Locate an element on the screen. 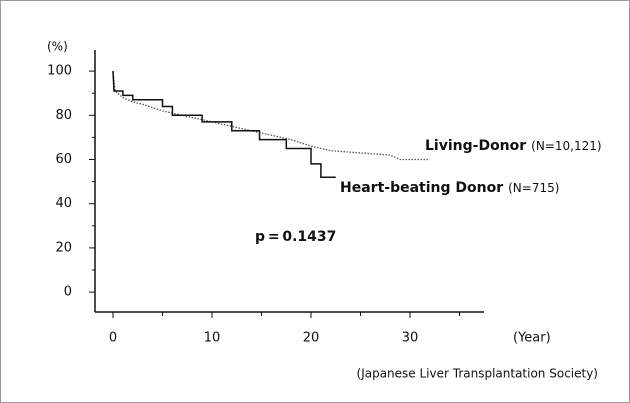 The image size is (630, 403). y-unit: (%) is located at coordinates (57, 47).